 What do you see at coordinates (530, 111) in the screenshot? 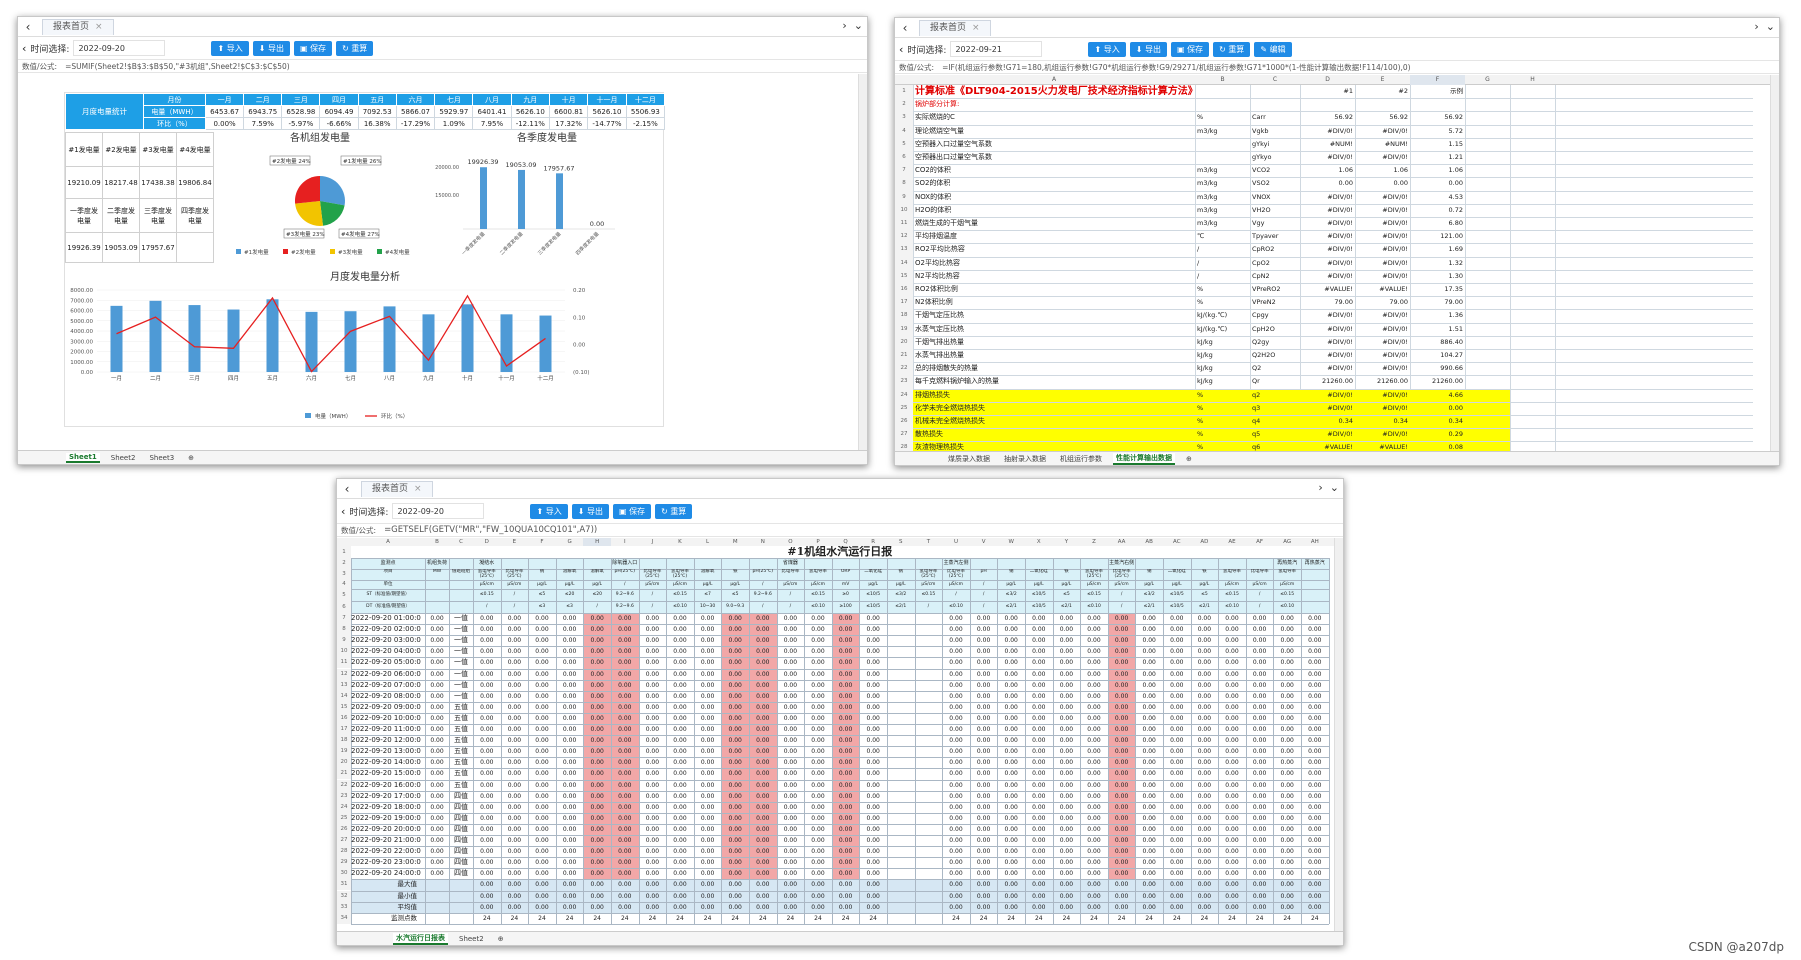
I see `energy-cell: 5626.10` at bounding box center [530, 111].